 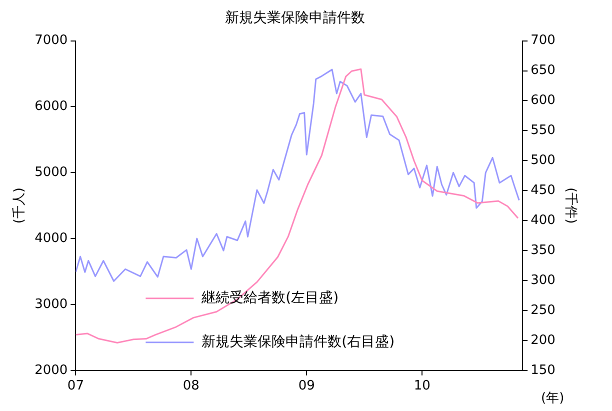 I want to click on x-tick-label: 10, so click(x=422, y=386).